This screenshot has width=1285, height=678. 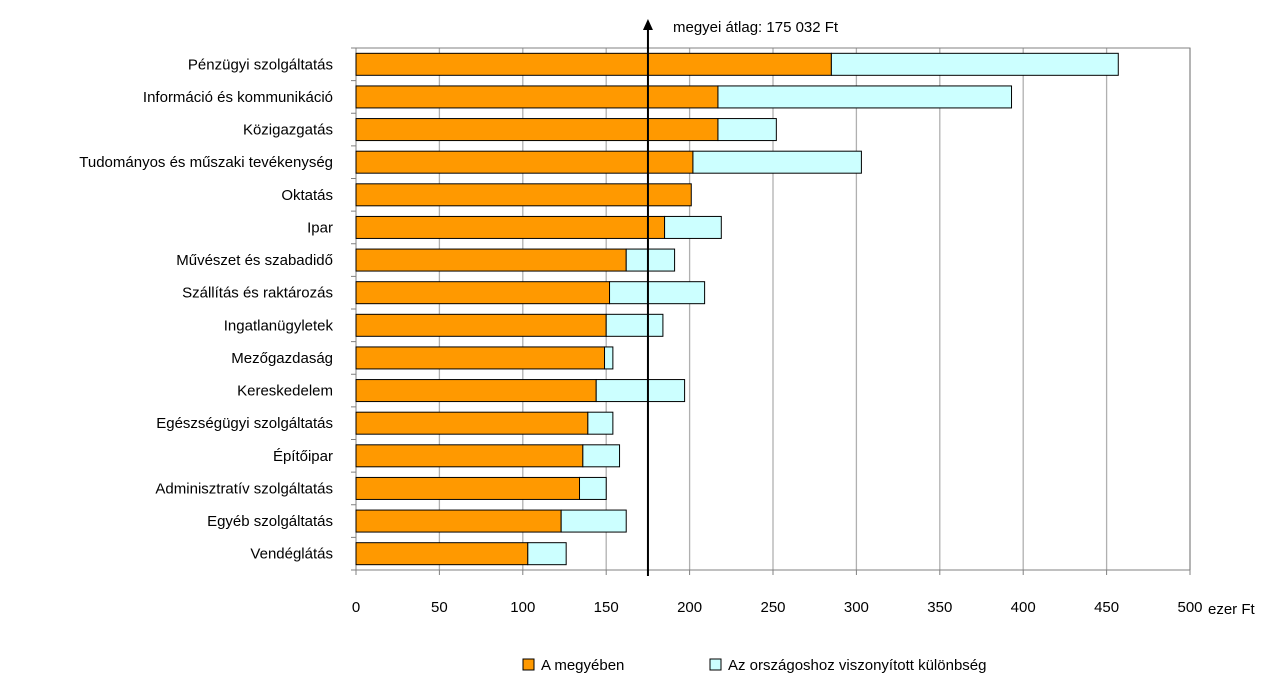 What do you see at coordinates (522, 607) in the screenshot?
I see `x-tick-label: 100` at bounding box center [522, 607].